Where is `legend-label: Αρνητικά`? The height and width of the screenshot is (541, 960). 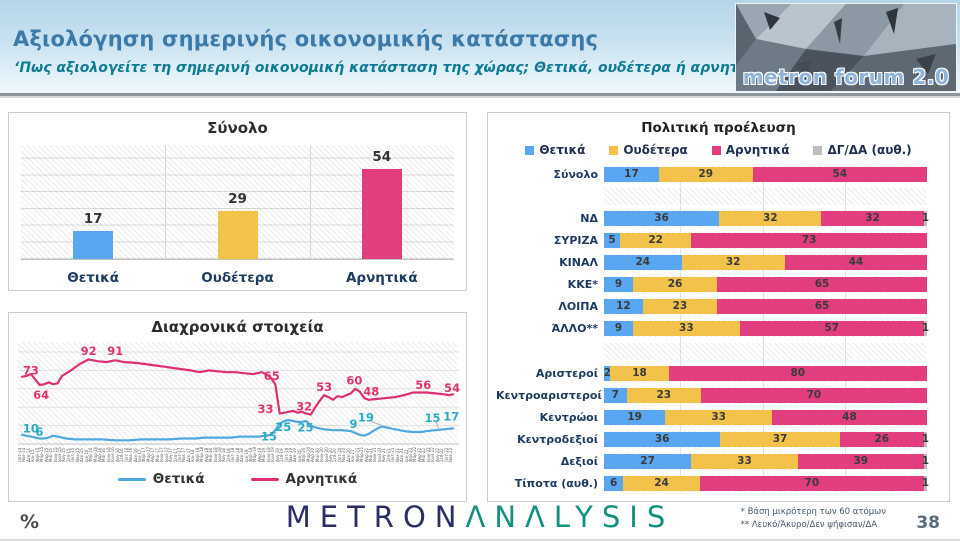
legend-label: Αρνητικά is located at coordinates (321, 479).